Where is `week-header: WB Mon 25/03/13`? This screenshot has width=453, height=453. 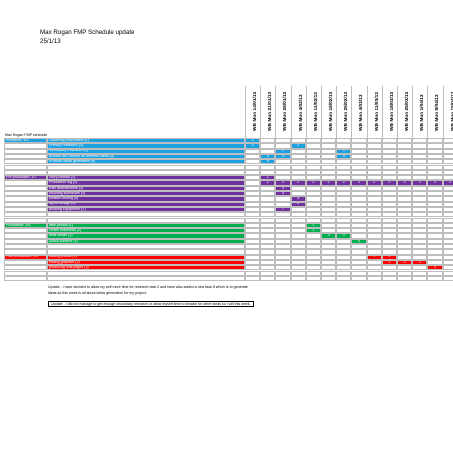 week-header: WB Mon 25/03/13 is located at coordinates (404, 112).